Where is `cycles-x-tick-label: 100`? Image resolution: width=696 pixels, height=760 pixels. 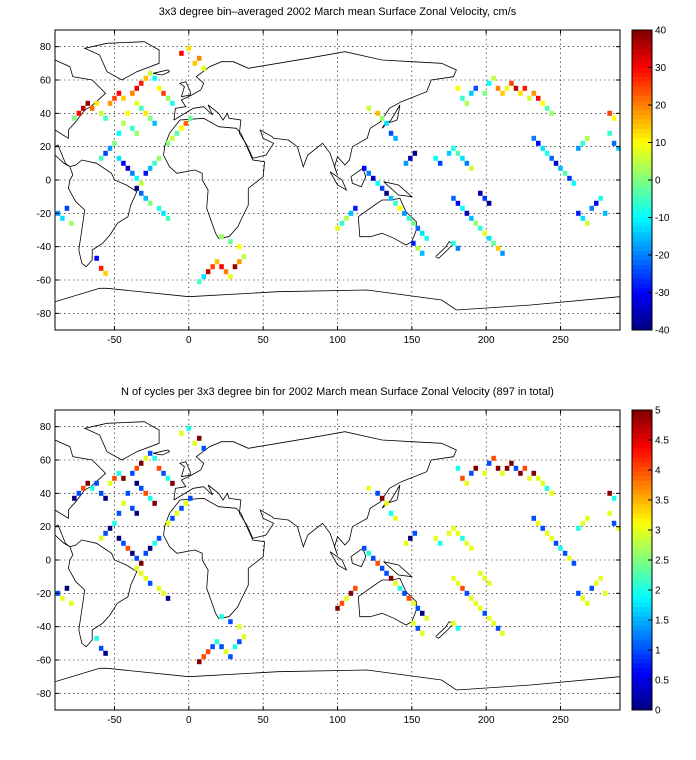
cycles-x-tick-label: 100 is located at coordinates (337, 720).